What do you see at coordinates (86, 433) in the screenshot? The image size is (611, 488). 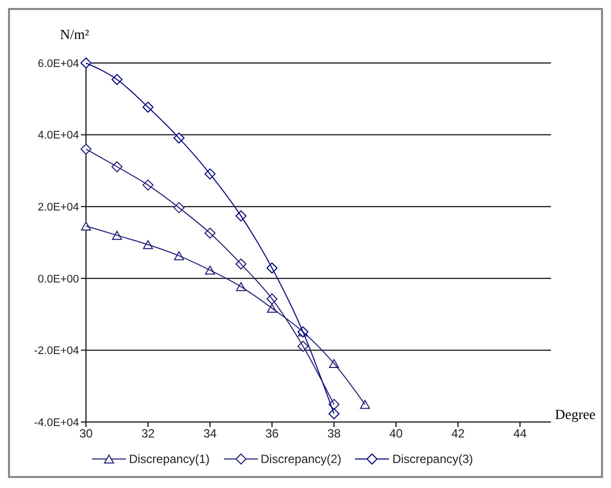 I see `x-tick-label: 30` at bounding box center [86, 433].